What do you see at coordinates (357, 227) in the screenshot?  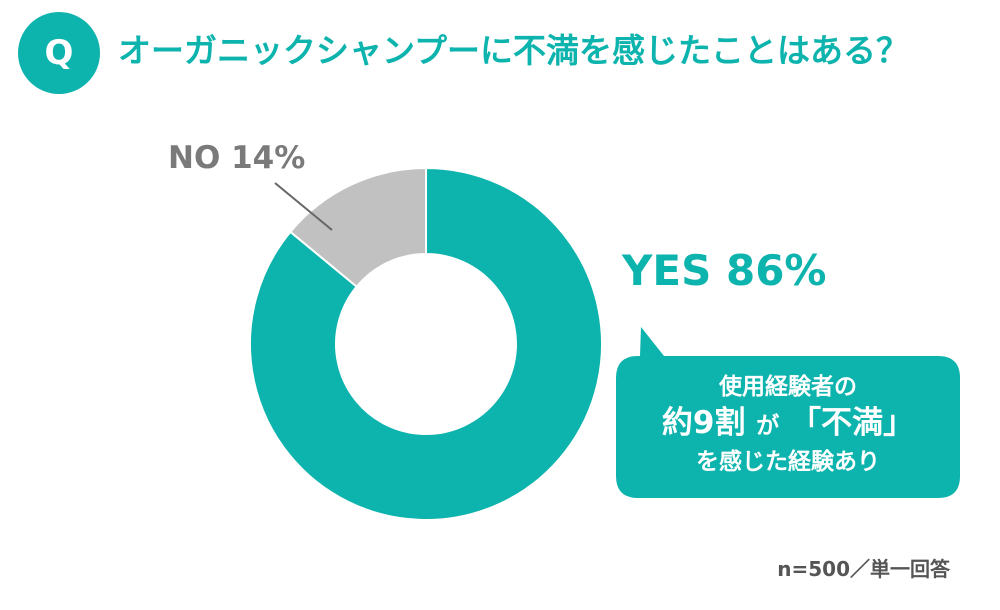 I see `slice-no` at bounding box center [357, 227].